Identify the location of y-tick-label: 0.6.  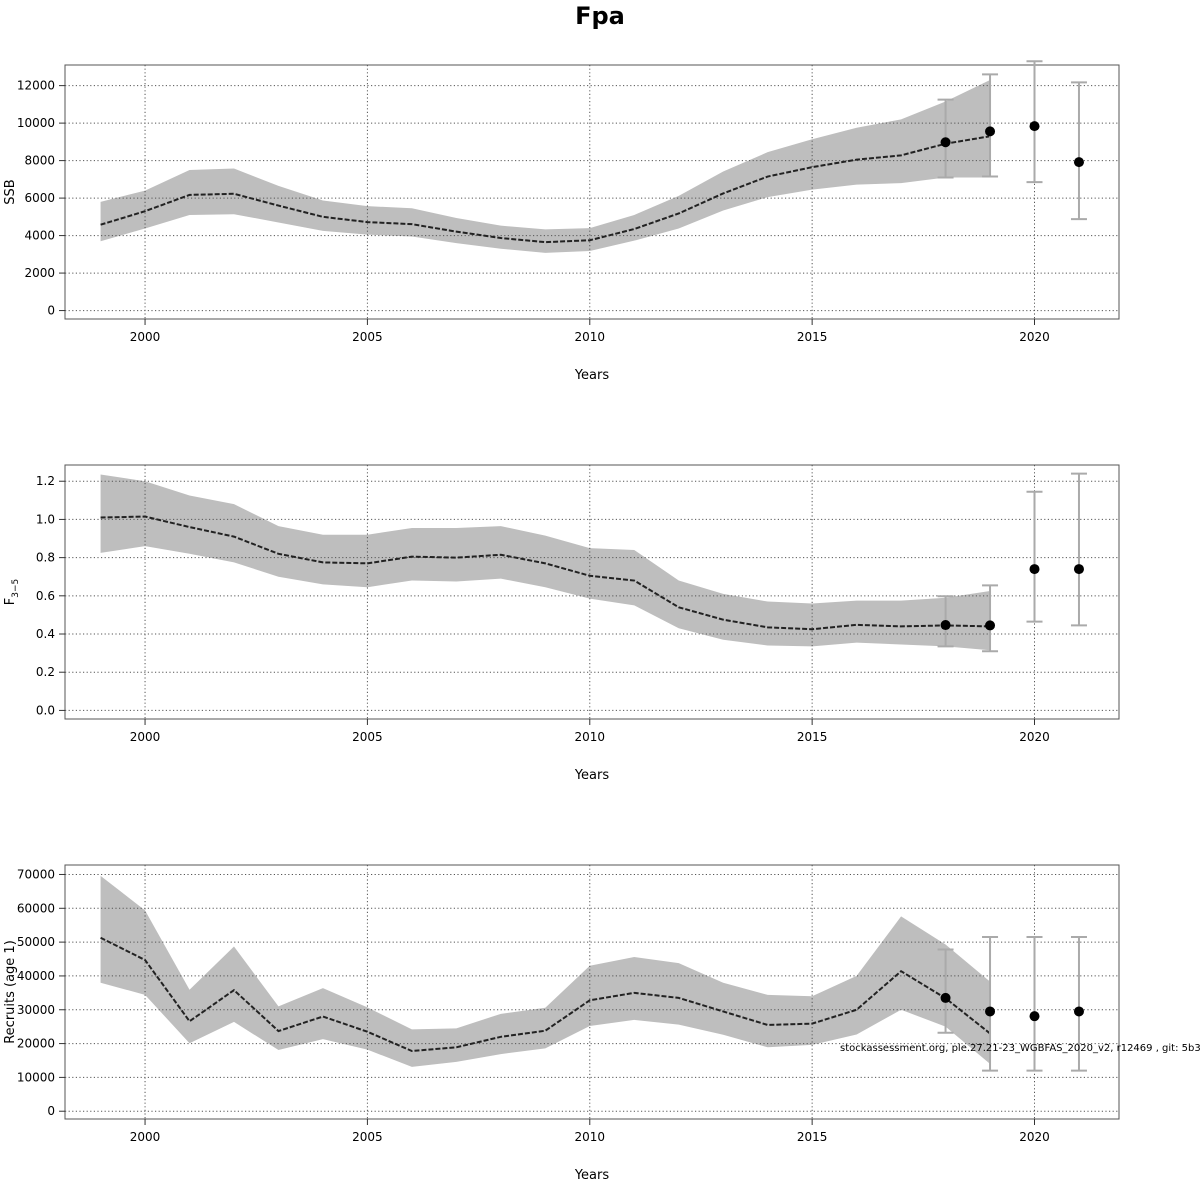
(45, 596).